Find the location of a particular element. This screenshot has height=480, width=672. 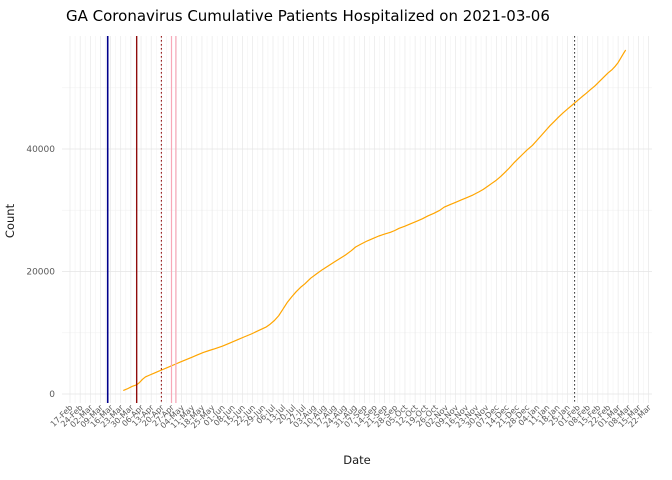

x-axis-title: Date is located at coordinates (357, 460).